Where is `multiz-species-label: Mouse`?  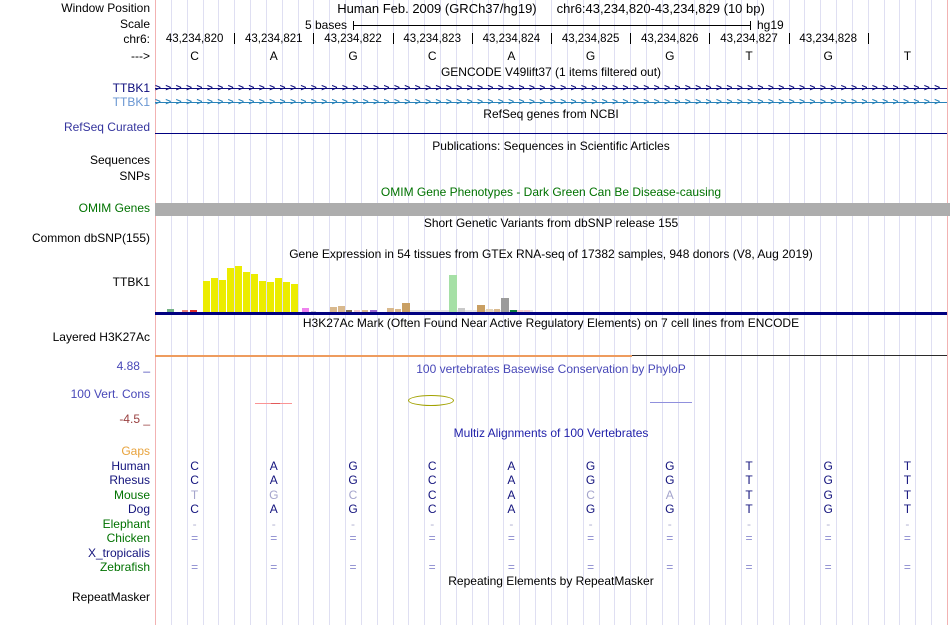 multiz-species-label: Mouse is located at coordinates (131, 494).